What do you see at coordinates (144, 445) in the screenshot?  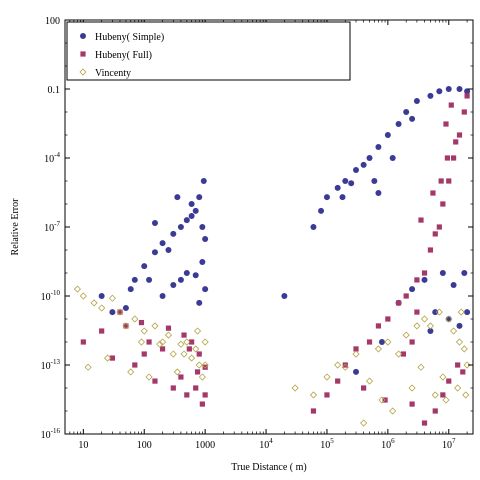 I see `x-tick-label: 100` at bounding box center [144, 445].